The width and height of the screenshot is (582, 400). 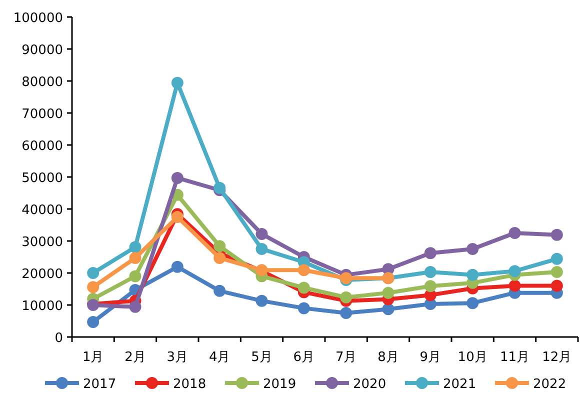 I want to click on x-tick-label: 10月, so click(x=473, y=357).